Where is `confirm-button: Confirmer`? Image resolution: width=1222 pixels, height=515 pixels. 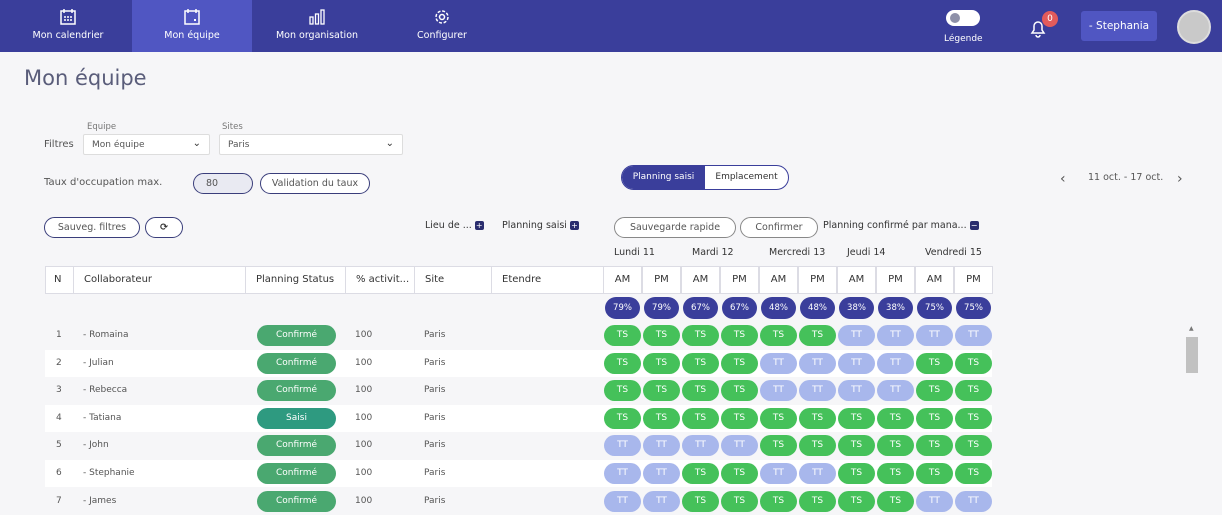
confirm-button: Confirmer is located at coordinates (779, 227).